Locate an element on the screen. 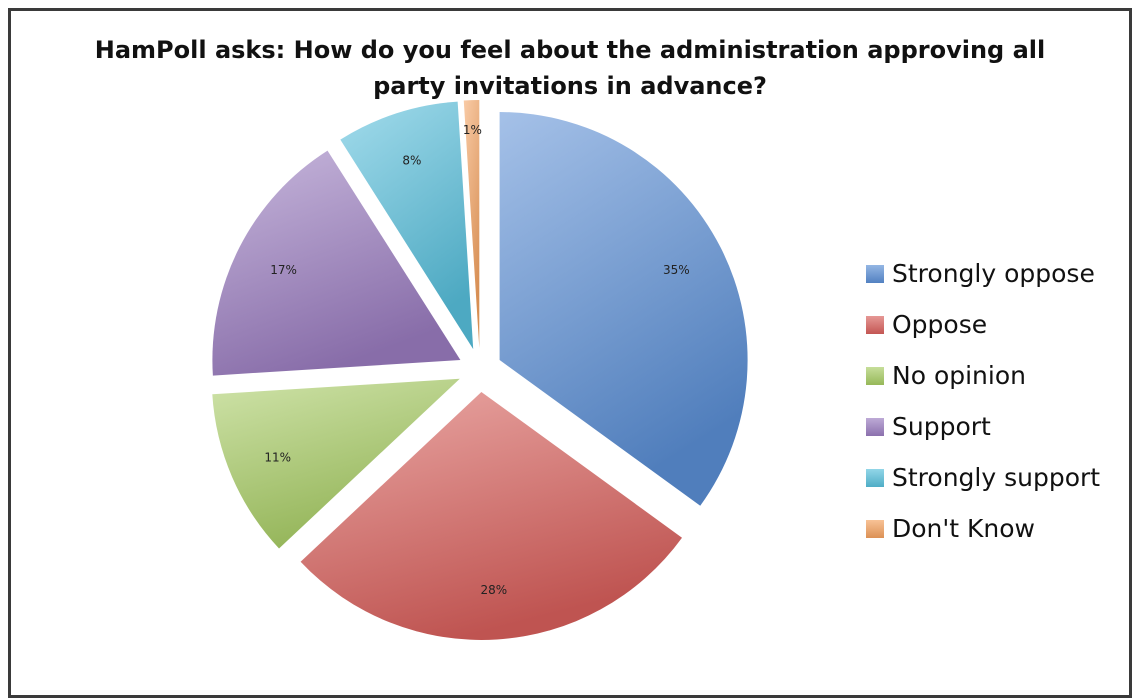  data-label-oppose: 28% is located at coordinates (494, 590).